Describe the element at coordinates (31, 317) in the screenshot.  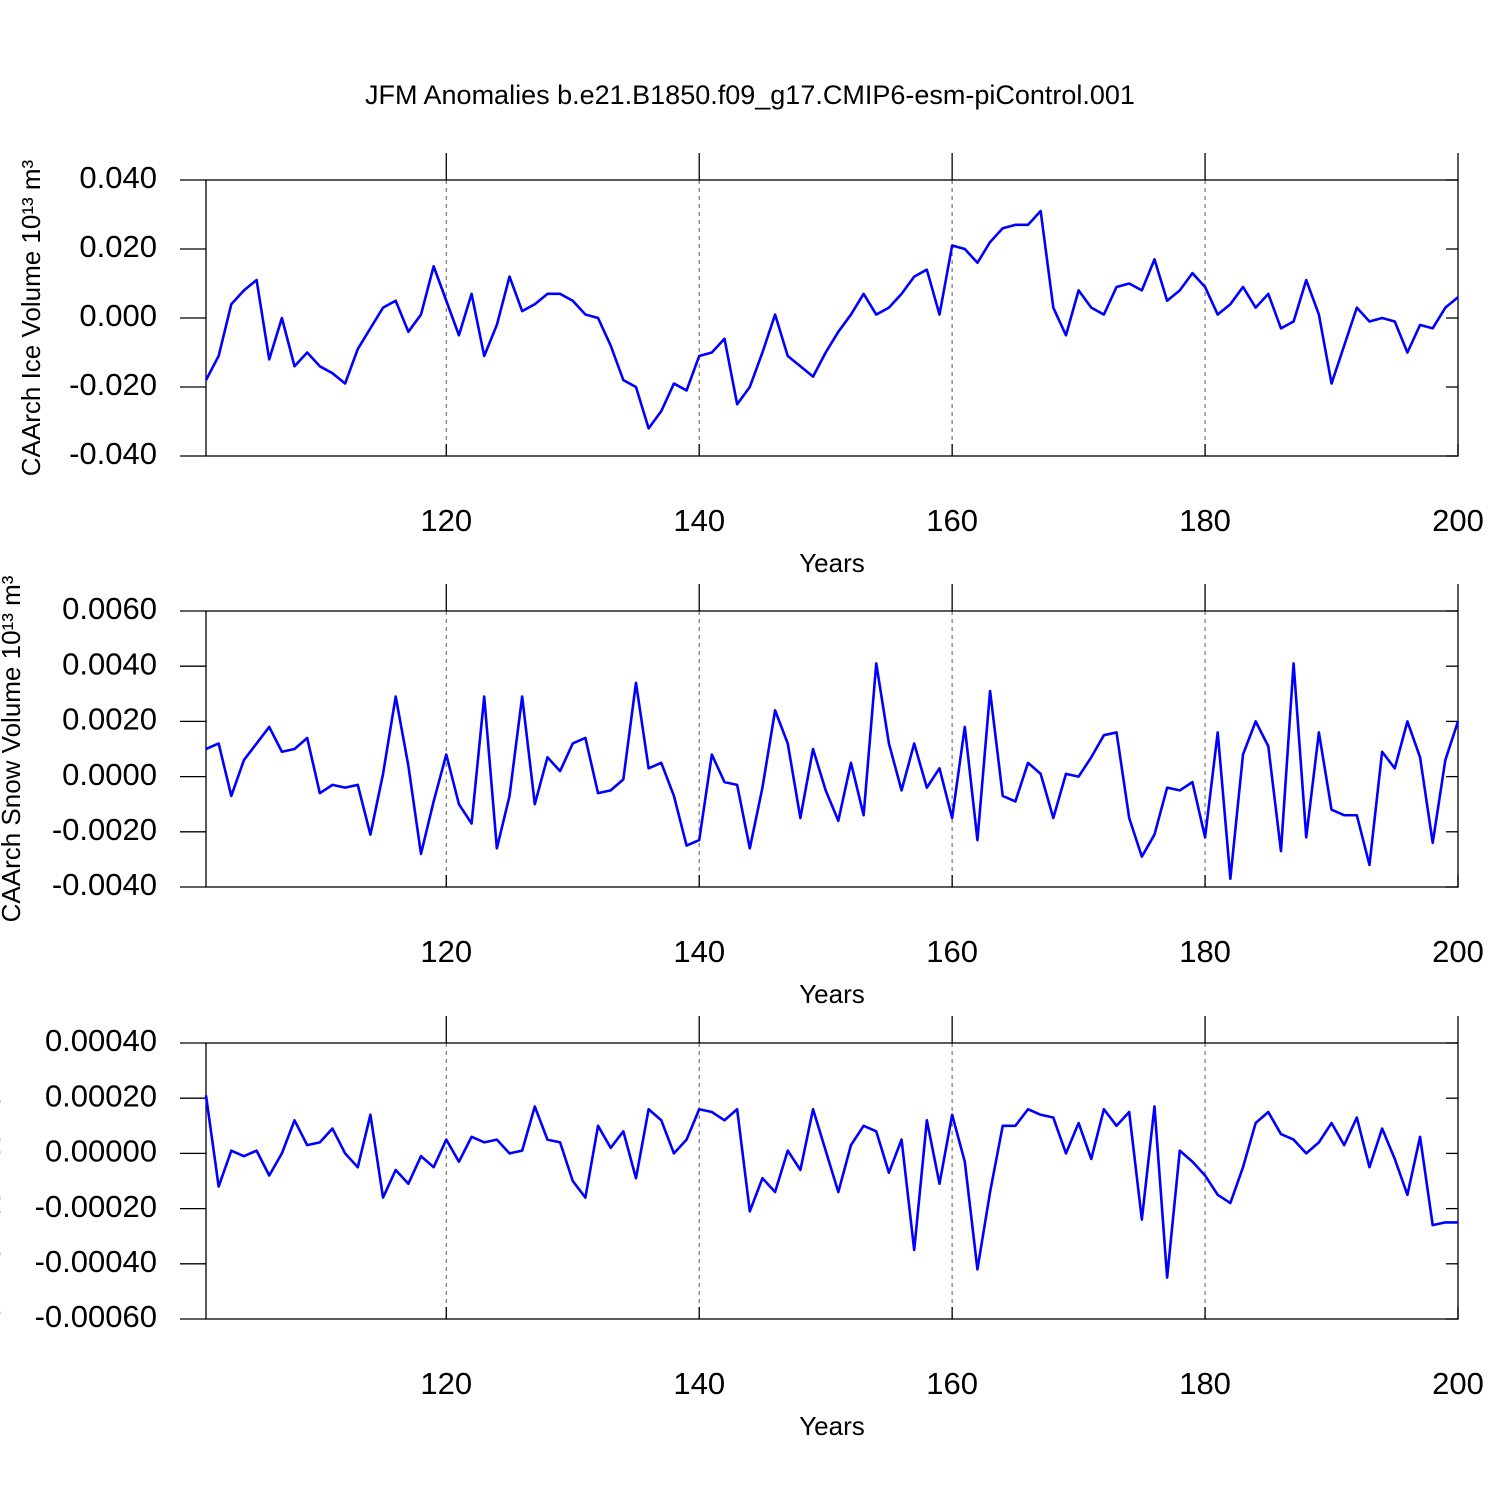
I see `y-axis-label: CAArch Ice Volume 10¹³ m³` at that location.